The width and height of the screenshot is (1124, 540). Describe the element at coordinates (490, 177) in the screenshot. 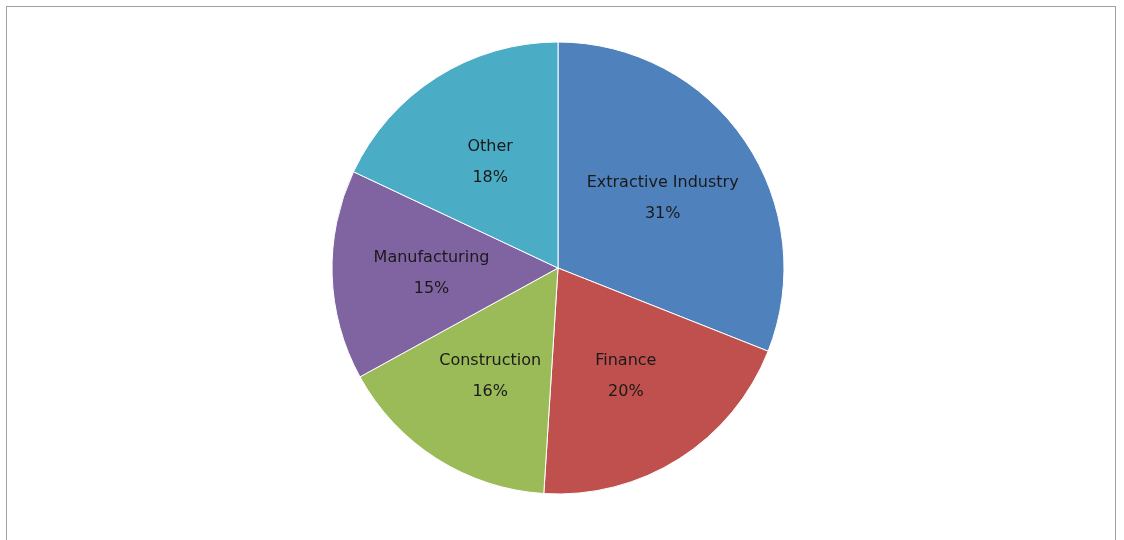

I see `data-label: 18%` at that location.